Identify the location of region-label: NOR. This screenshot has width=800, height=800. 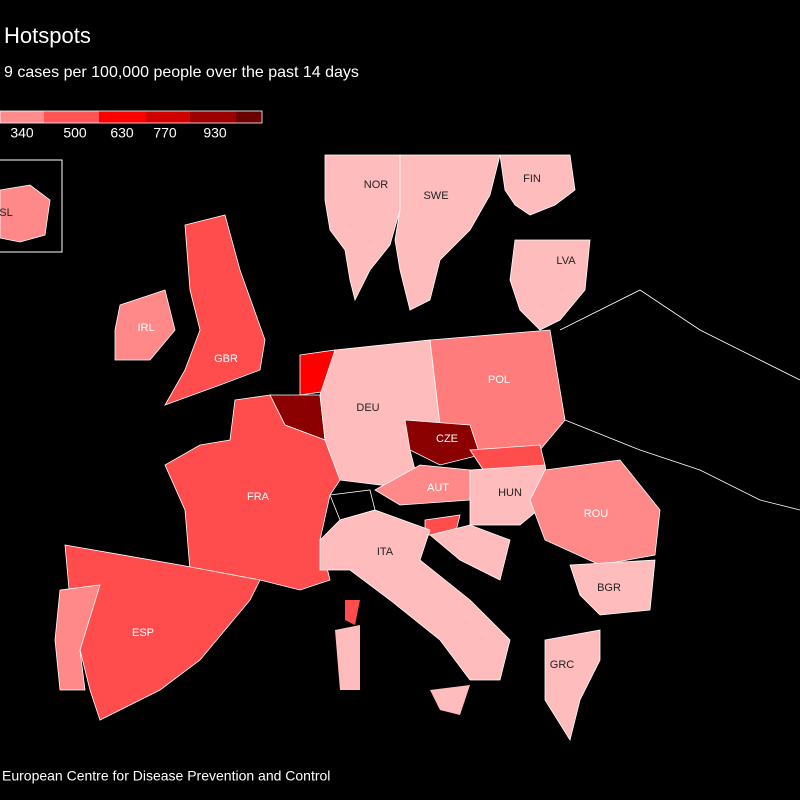
(376, 185).